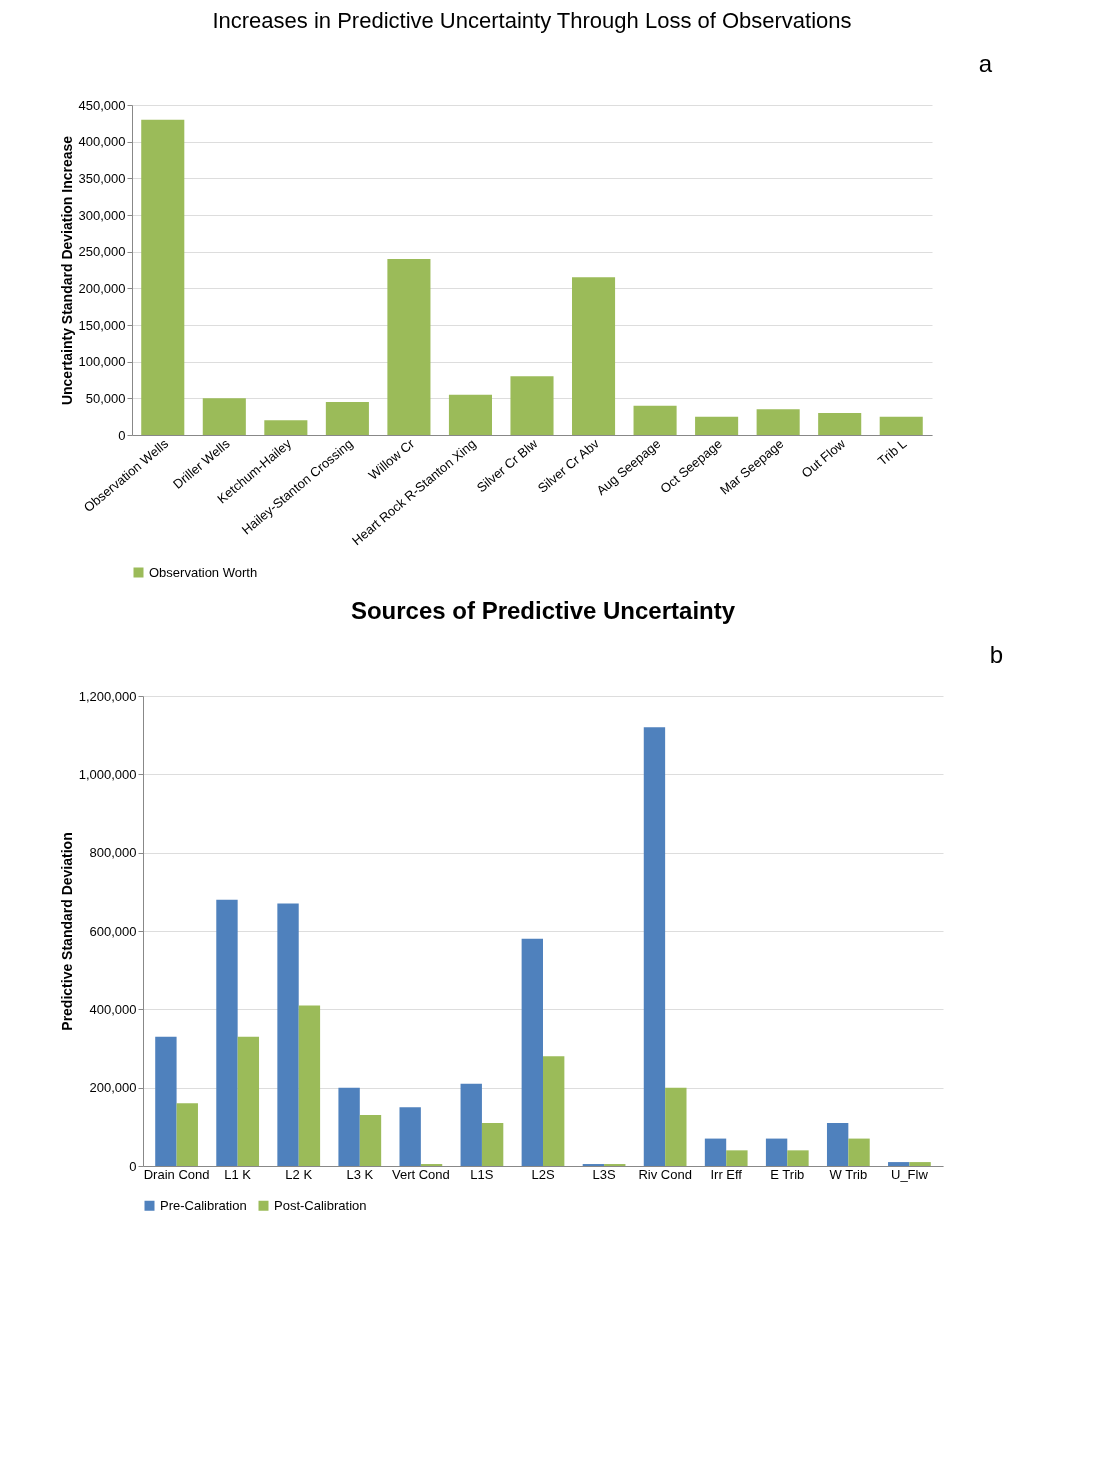 Image resolution: width=1102 pixels, height=1472 pixels. I want to click on x-tick-label: Drain Cond, so click(176, 1174).